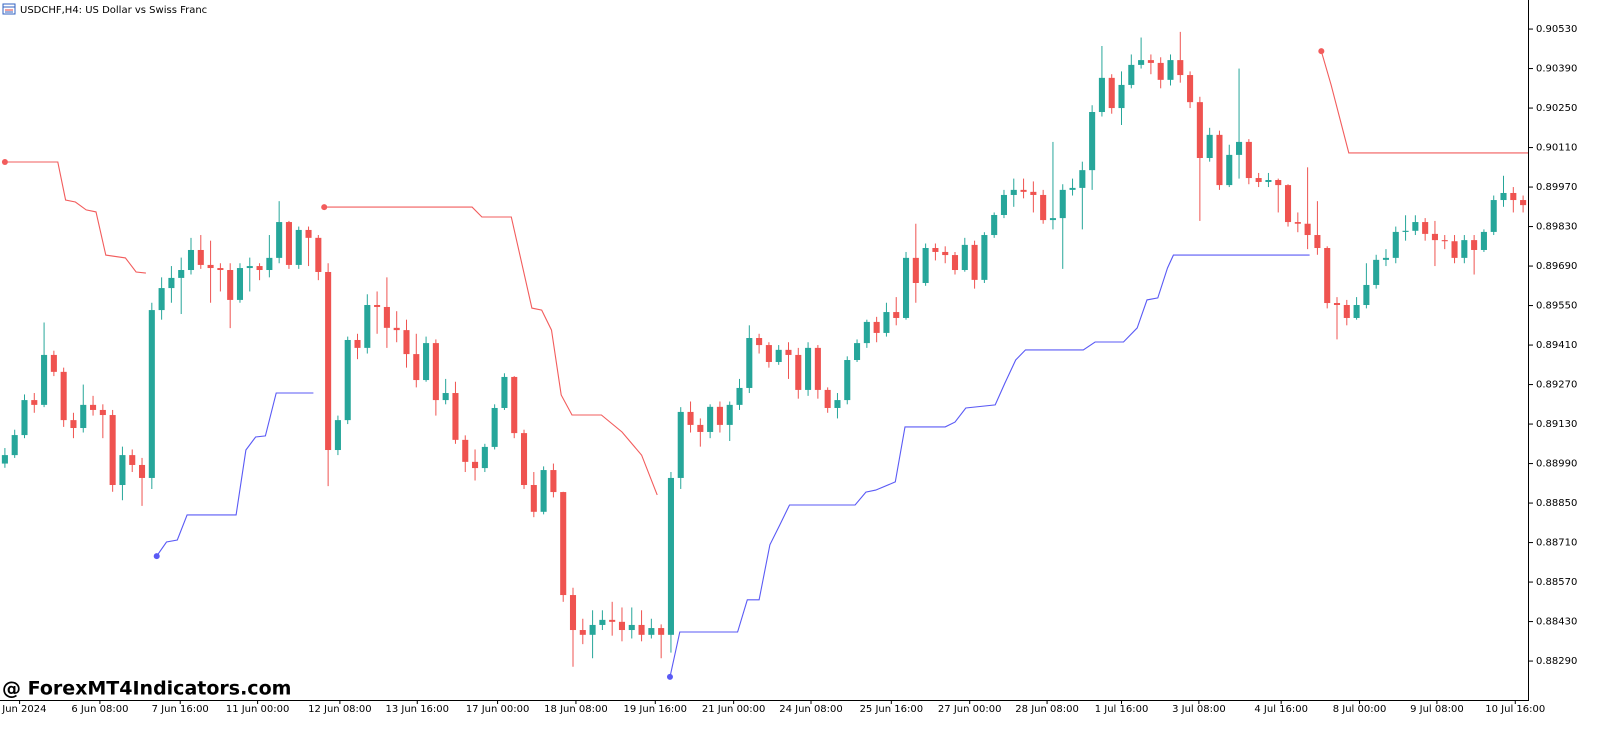  Describe the element at coordinates (1437, 709) in the screenshot. I see `x-tick-label: 9 Jul 08:00` at that location.